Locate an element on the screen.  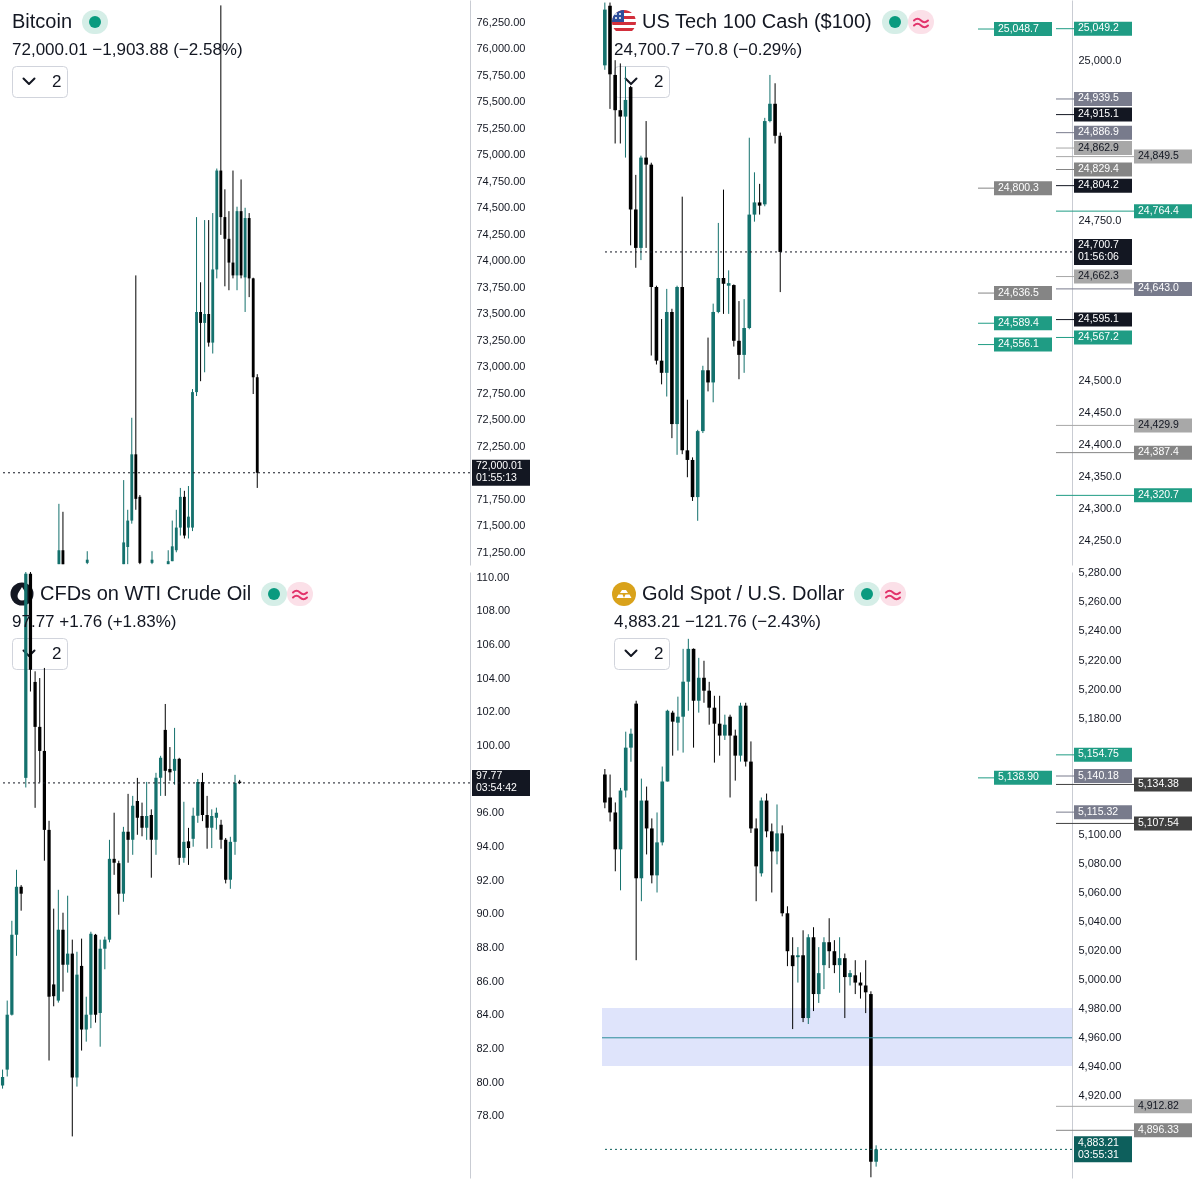
y-tick-label: 76,250.00 is located at coordinates (501, 21).